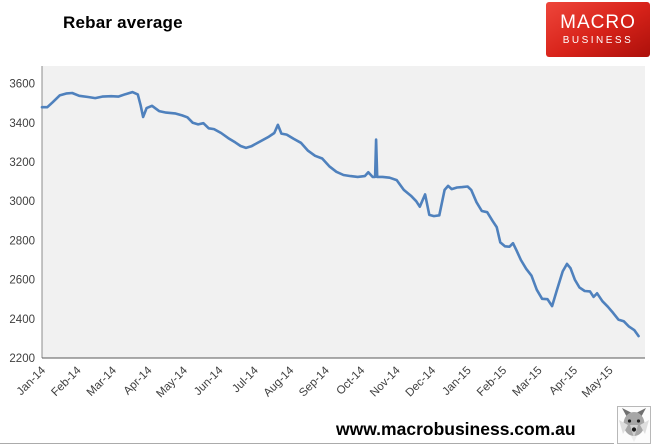 The width and height of the screenshot is (652, 447). What do you see at coordinates (138, 380) in the screenshot?
I see `x-tick-label: Apr-14` at bounding box center [138, 380].